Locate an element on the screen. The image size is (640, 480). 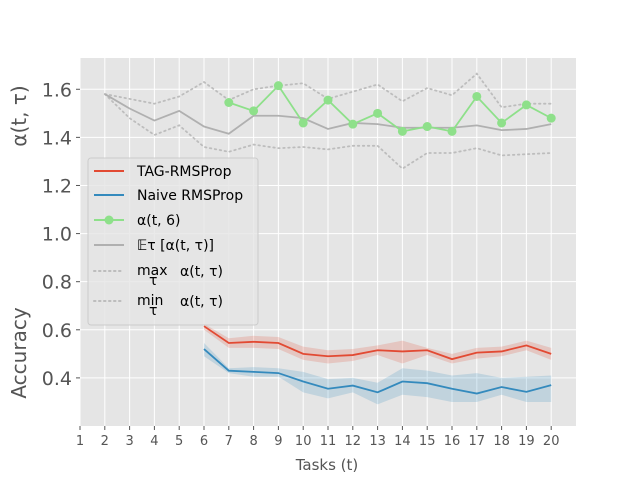
x-axis-ticks: 1 2 3 4 5 6 7 8 9 10 11 12 13 14 15 16 17 18 19 20 is located at coordinates (318, 437).